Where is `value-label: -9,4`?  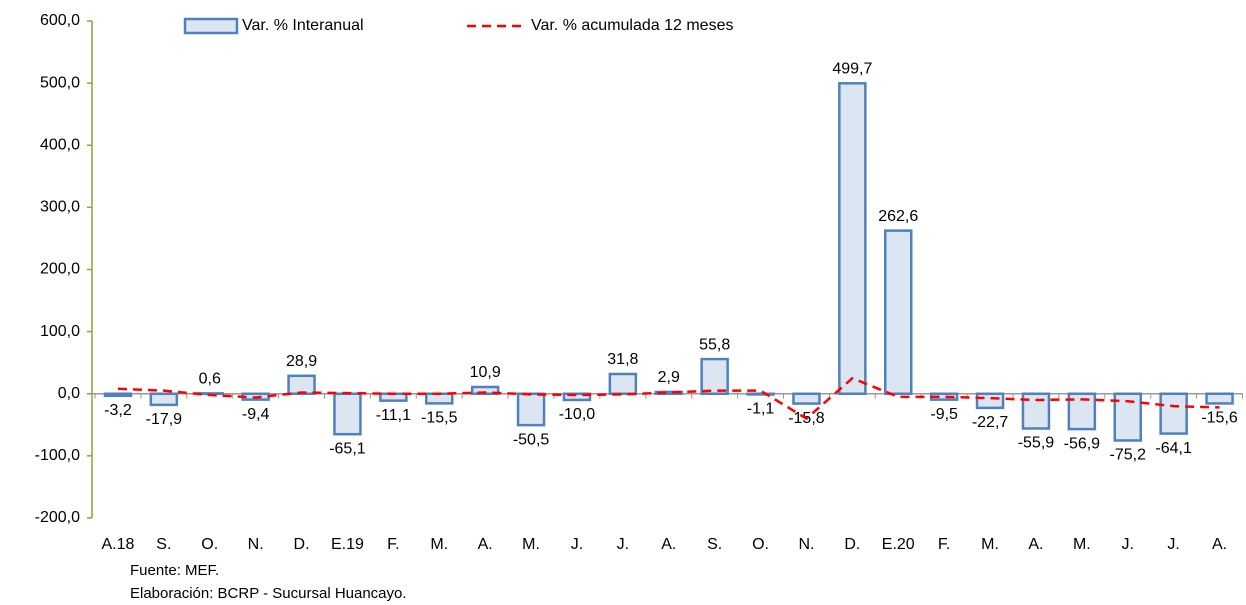 value-label: -9,4 is located at coordinates (256, 414).